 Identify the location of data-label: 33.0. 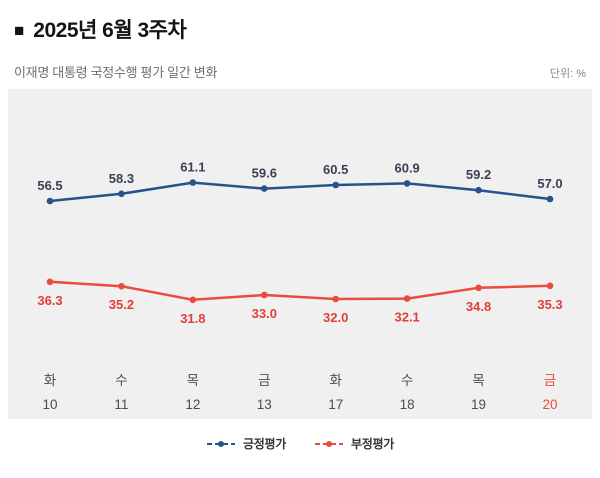
(264, 313).